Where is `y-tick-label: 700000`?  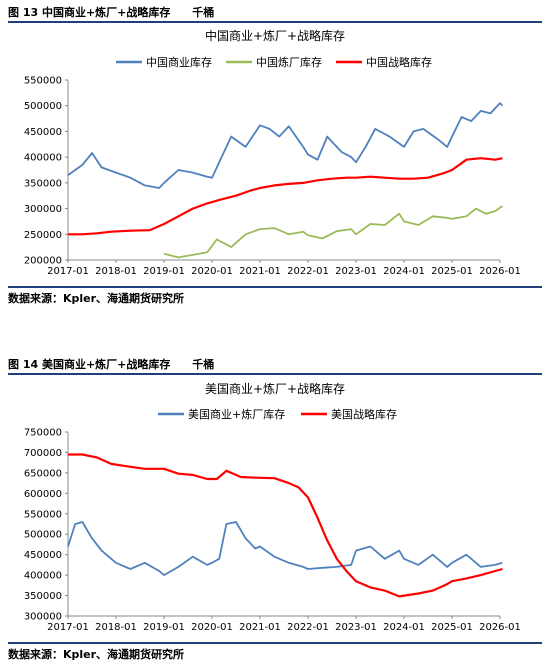
y-tick-label: 700000 is located at coordinates (43, 453).